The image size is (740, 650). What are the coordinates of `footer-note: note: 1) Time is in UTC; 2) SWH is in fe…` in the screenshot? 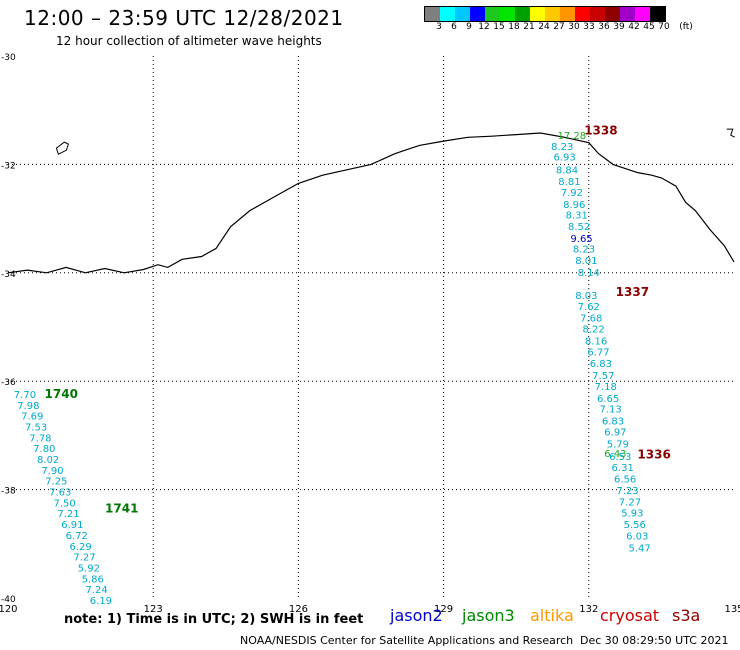 It's located at (214, 619).